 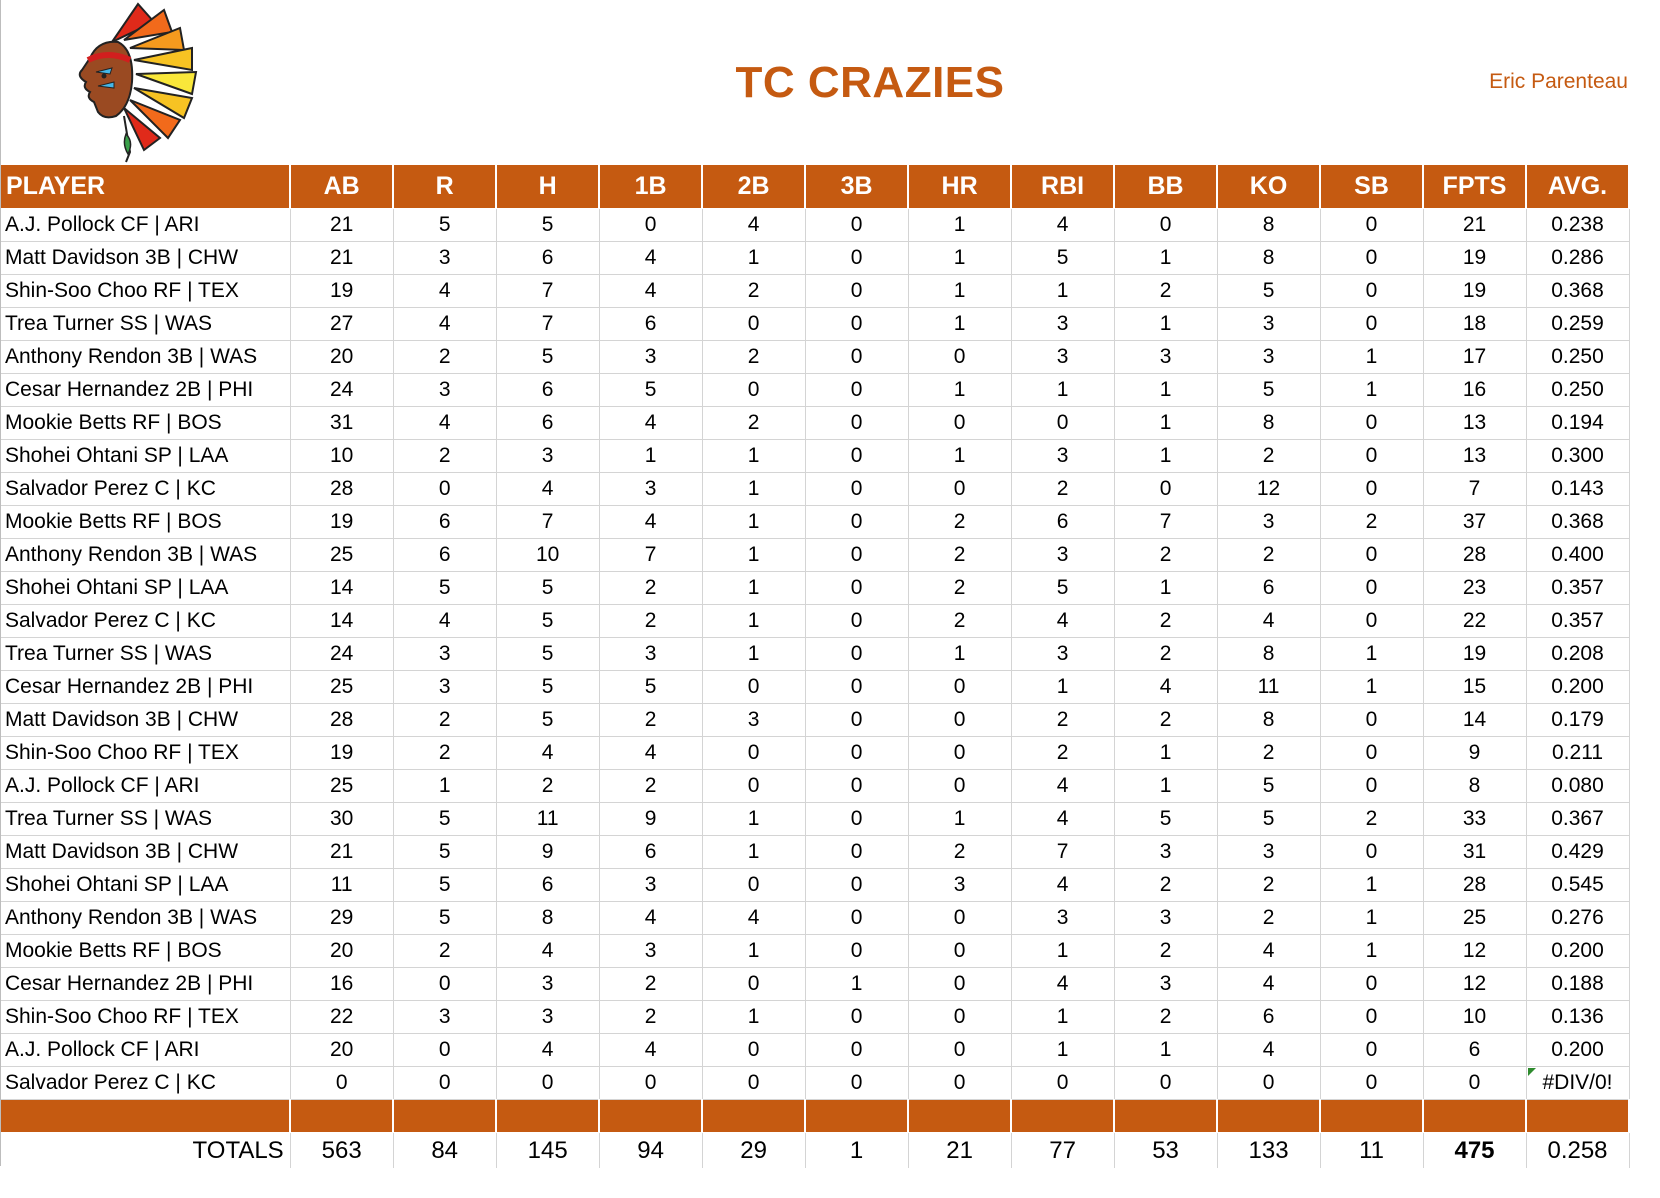 What do you see at coordinates (548, 489) in the screenshot?
I see `cell-h: 4` at bounding box center [548, 489].